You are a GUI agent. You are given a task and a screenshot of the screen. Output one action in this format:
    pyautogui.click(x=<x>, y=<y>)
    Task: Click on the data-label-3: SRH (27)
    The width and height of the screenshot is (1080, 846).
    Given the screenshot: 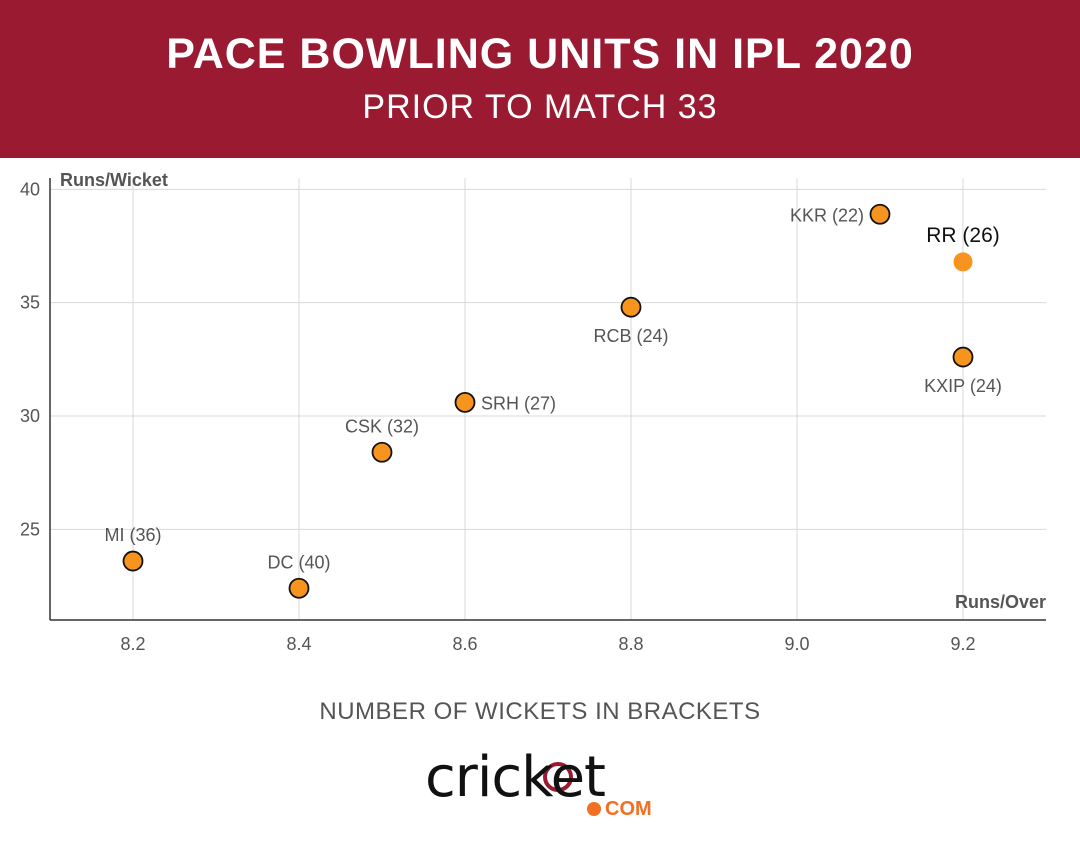 What is the action you would take?
    pyautogui.click(x=518, y=403)
    